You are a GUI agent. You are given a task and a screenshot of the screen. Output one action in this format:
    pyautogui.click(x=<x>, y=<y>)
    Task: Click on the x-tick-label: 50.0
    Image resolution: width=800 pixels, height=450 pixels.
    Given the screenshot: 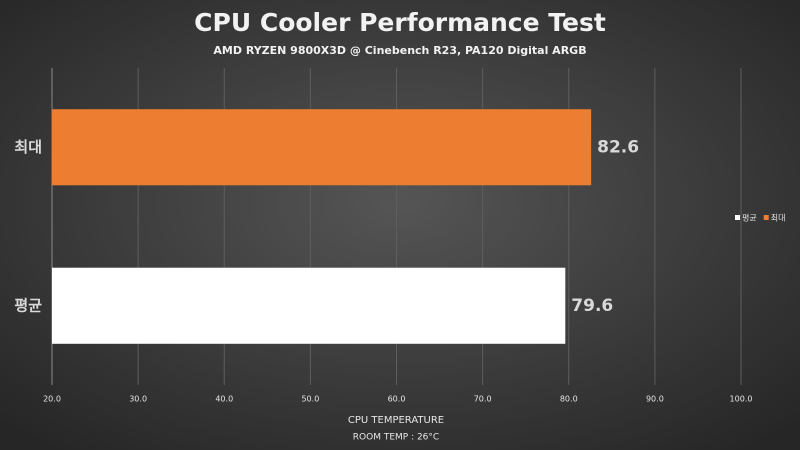 What is the action you would take?
    pyautogui.click(x=310, y=399)
    